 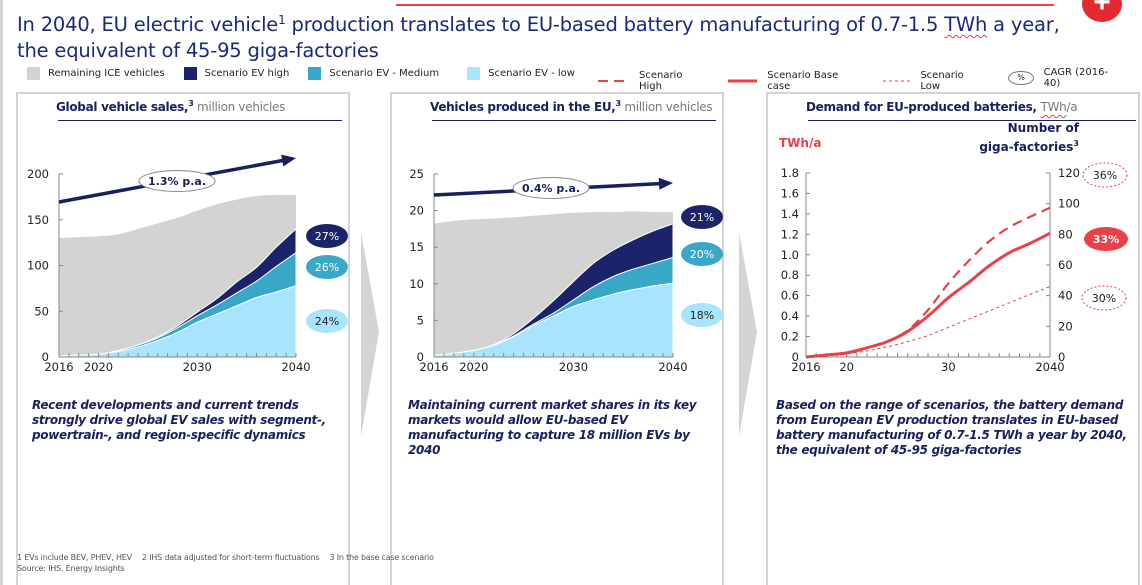 What do you see at coordinates (531, 73) in the screenshot?
I see `legend-label: Scenario EV - low` at bounding box center [531, 73].